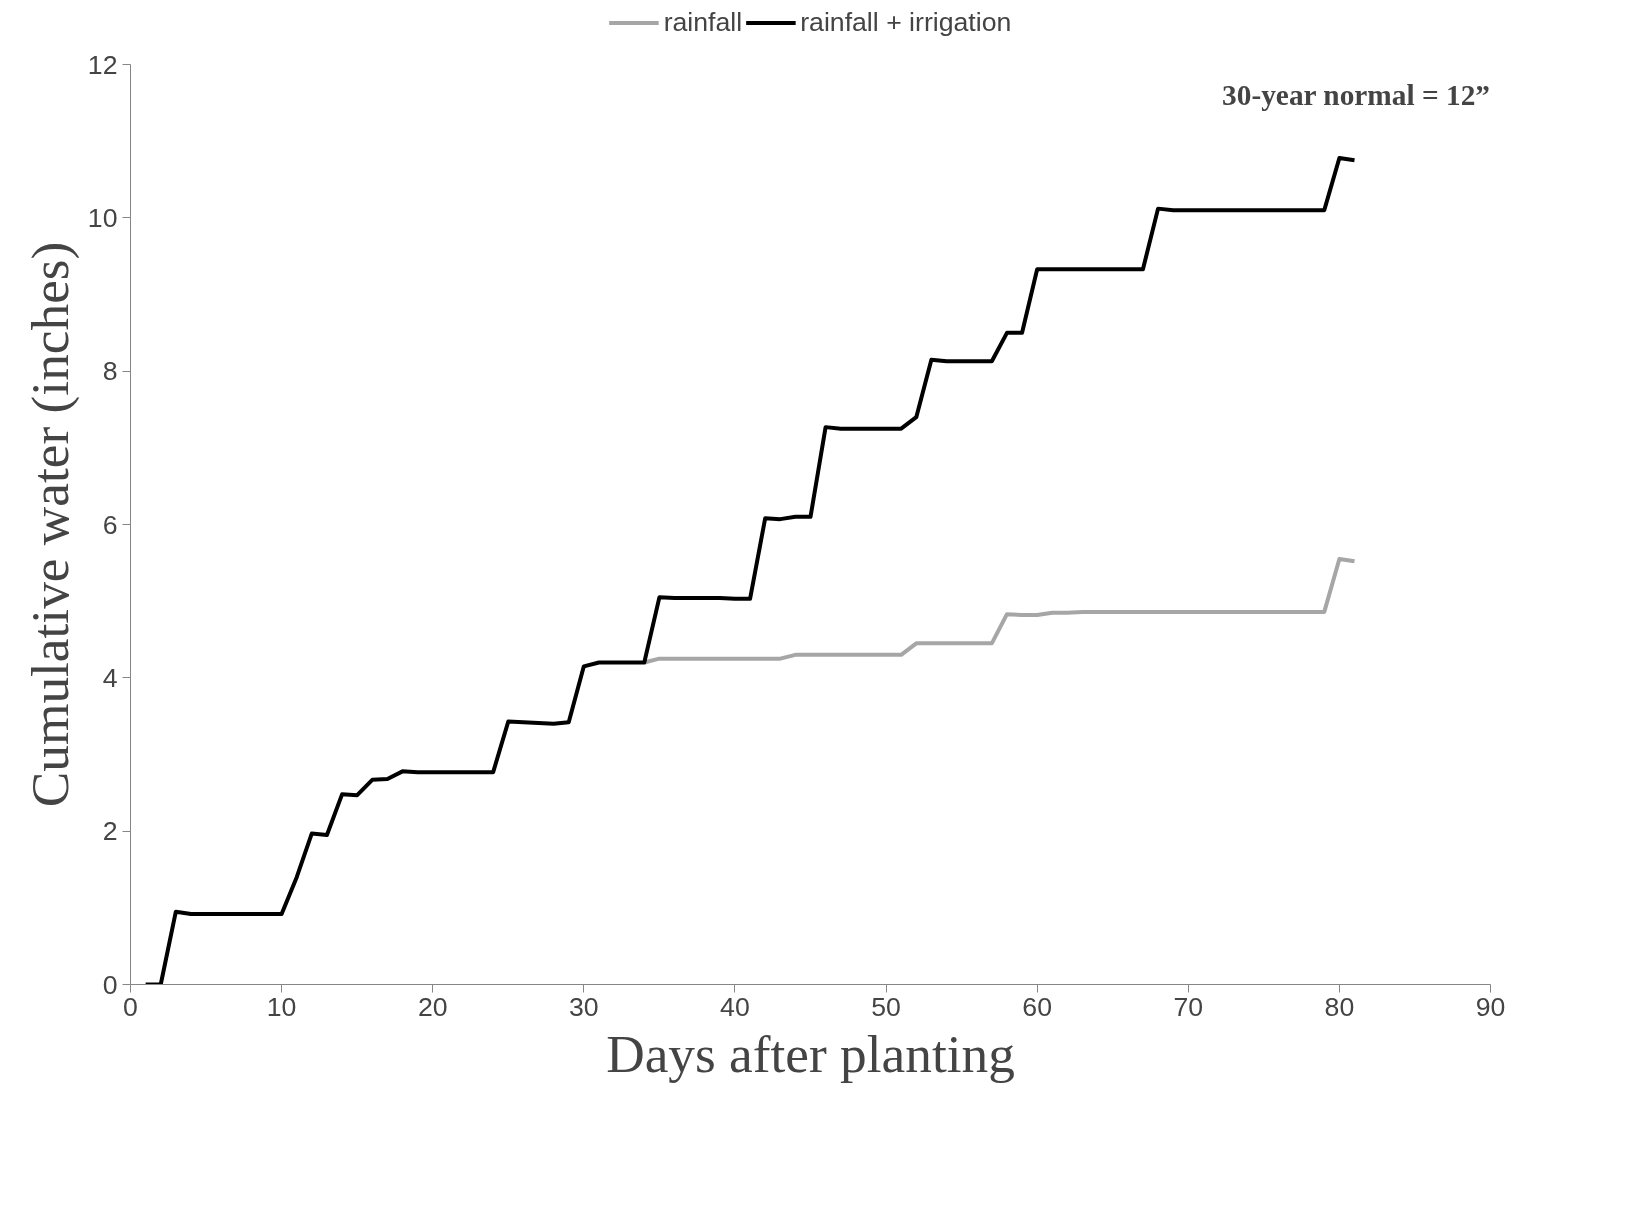 This screenshot has width=1628, height=1206. I want to click on legend-label: rainfall, so click(703, 22).